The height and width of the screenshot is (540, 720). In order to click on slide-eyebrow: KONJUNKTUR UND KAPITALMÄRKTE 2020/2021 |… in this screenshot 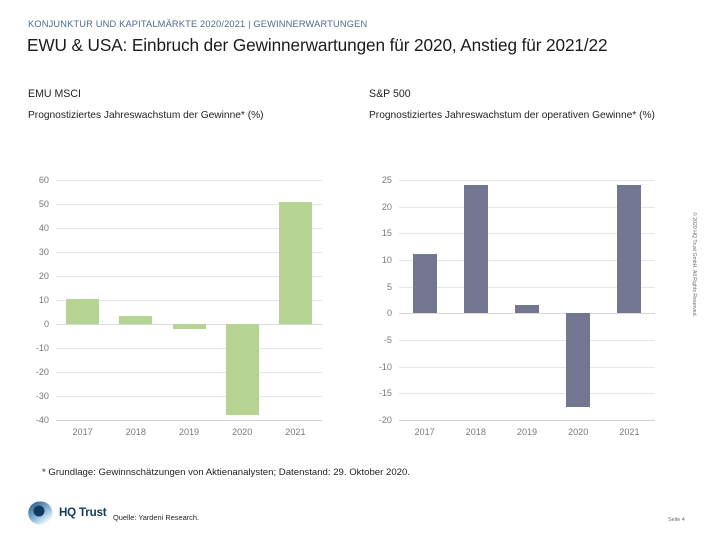, I will do `click(198, 24)`.